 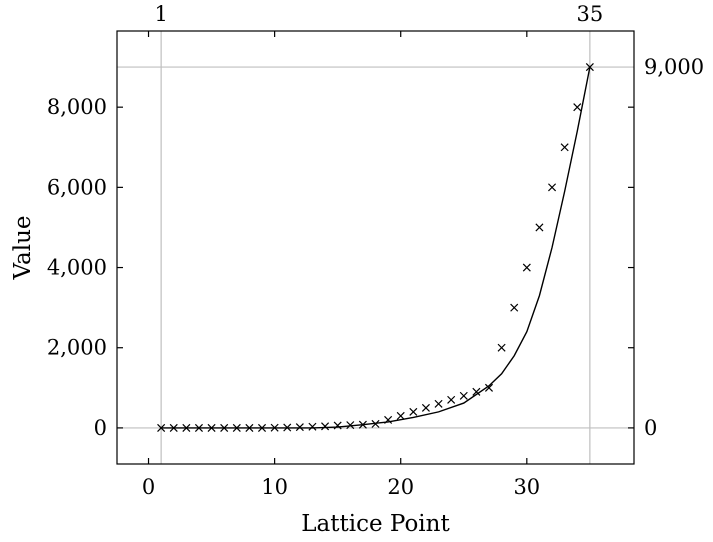 What do you see at coordinates (23, 248) in the screenshot?
I see `y-axis-title: Value` at bounding box center [23, 248].